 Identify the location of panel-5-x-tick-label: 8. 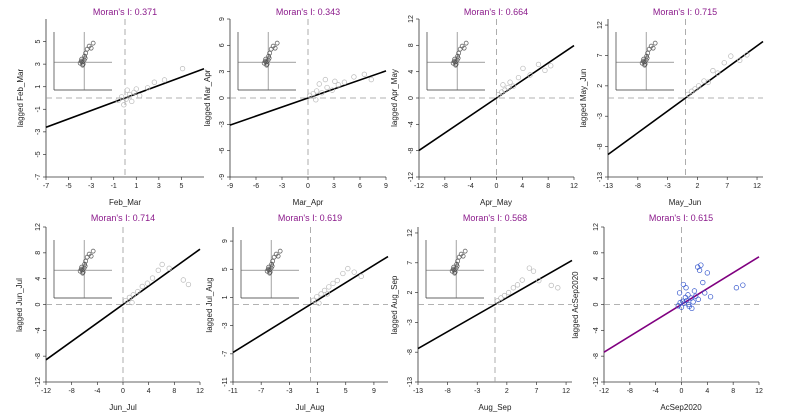
(174, 391).